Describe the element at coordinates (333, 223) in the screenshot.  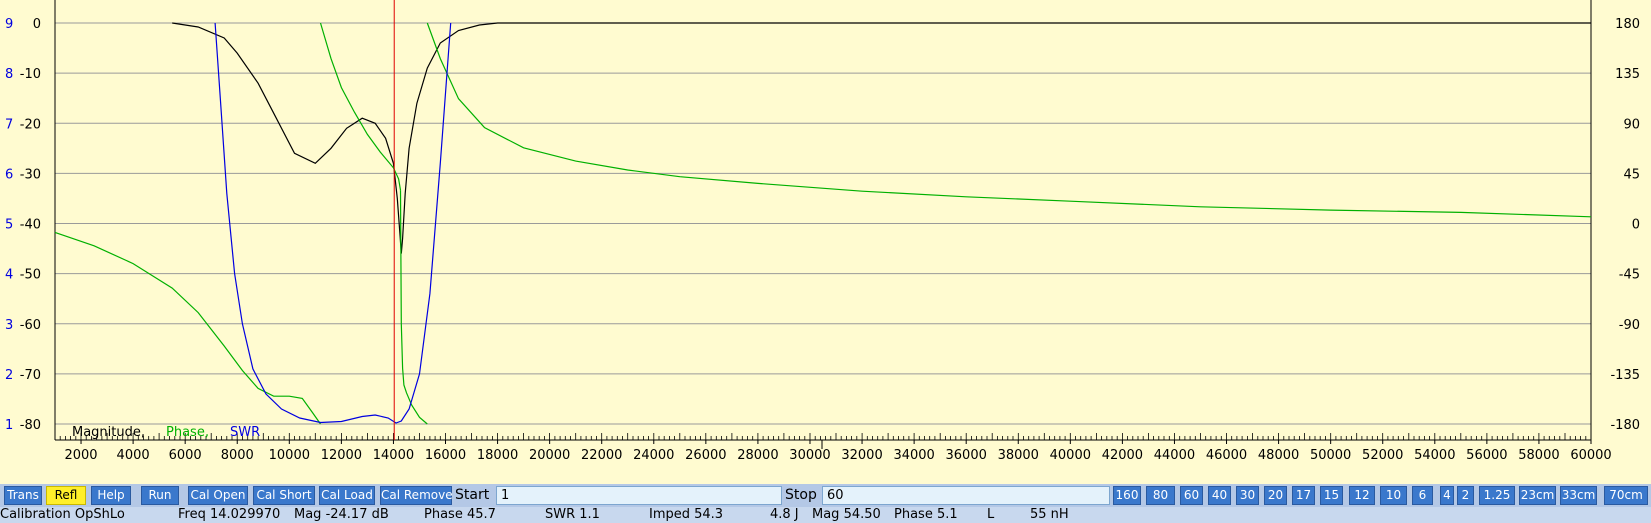
I see `series-line-swr` at that location.